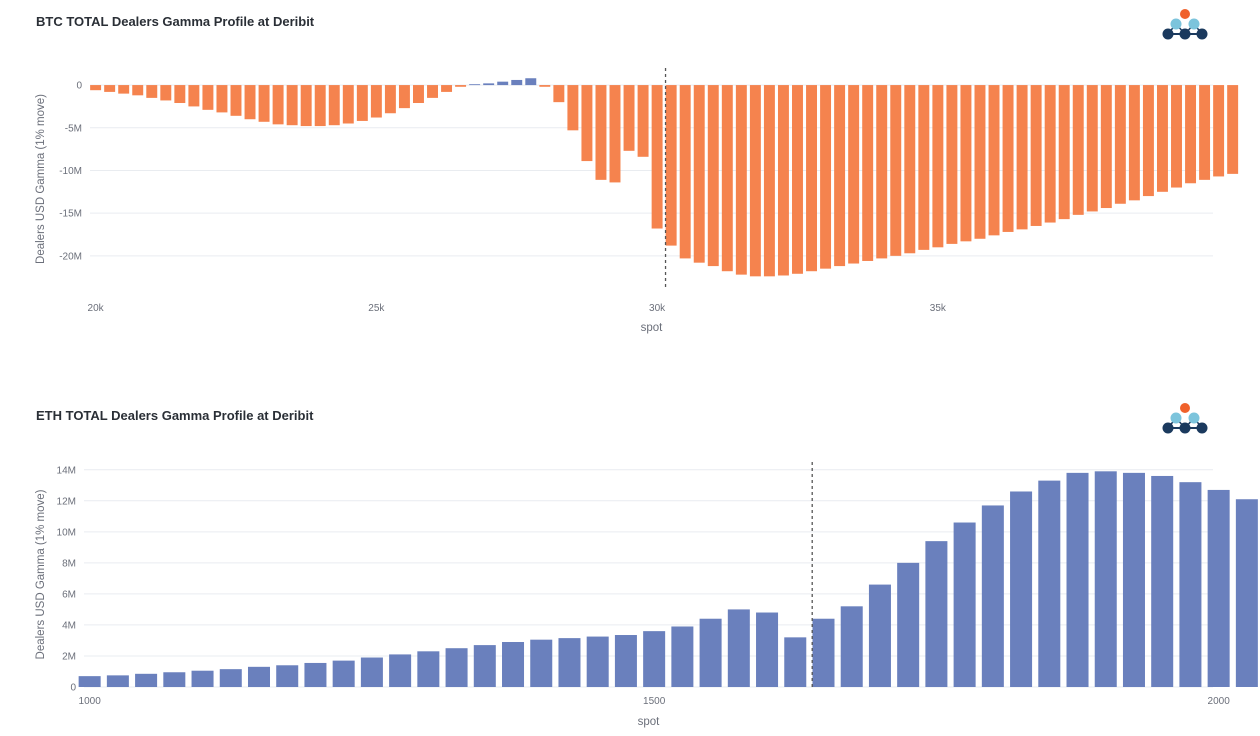  Describe the element at coordinates (938, 308) in the screenshot. I see `btc-x-tick-label: 35k` at that location.